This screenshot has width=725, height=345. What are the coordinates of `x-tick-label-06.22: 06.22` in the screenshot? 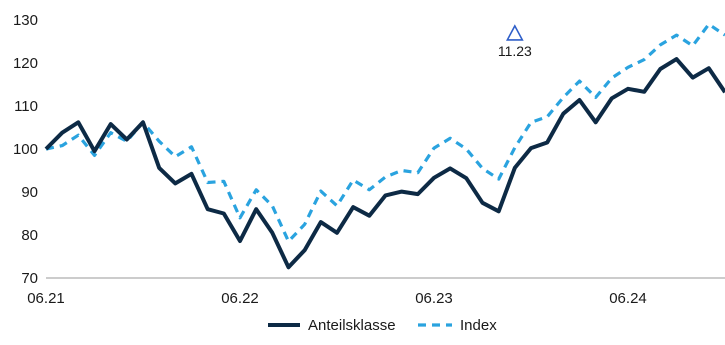 It's located at (240, 298).